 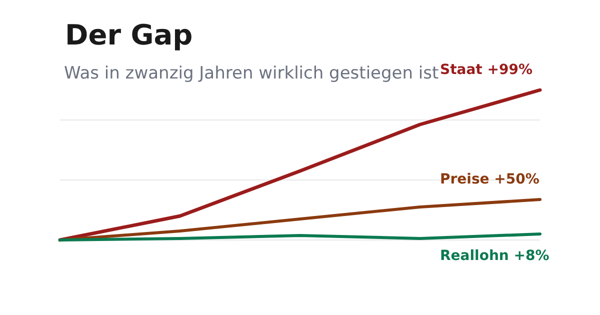 I want to click on chart-title: Der Gap, so click(x=129, y=35).